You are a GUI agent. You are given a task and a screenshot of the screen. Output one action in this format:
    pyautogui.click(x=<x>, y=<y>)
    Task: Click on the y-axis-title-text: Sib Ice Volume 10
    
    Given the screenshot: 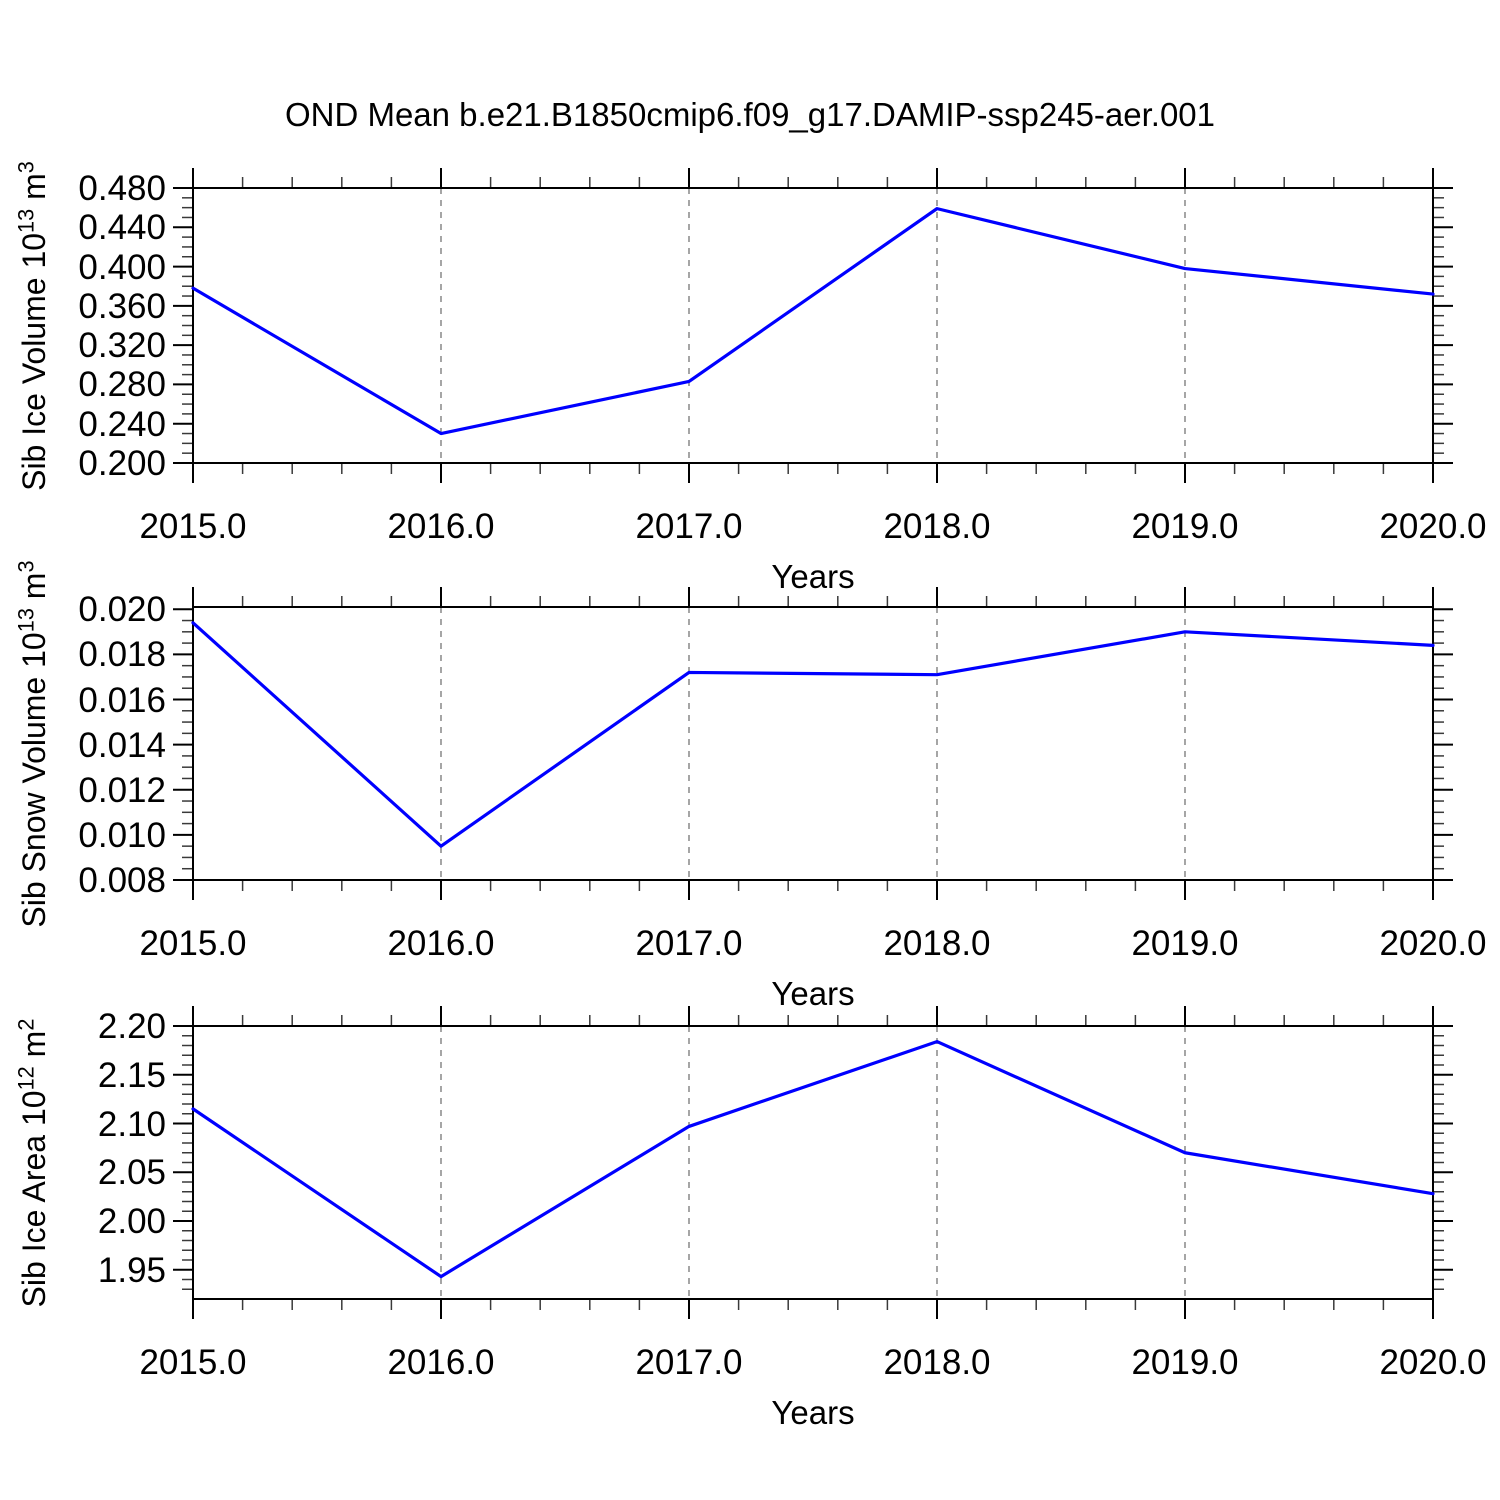 What is the action you would take?
    pyautogui.click(x=34, y=361)
    